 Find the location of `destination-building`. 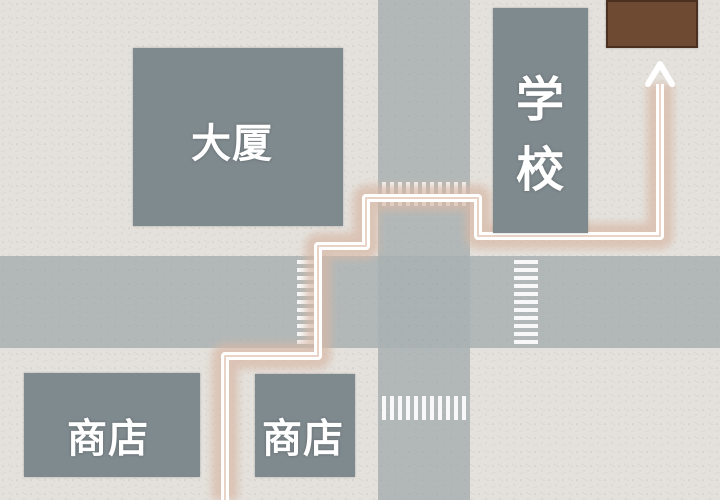

destination-building is located at coordinates (652, 24).